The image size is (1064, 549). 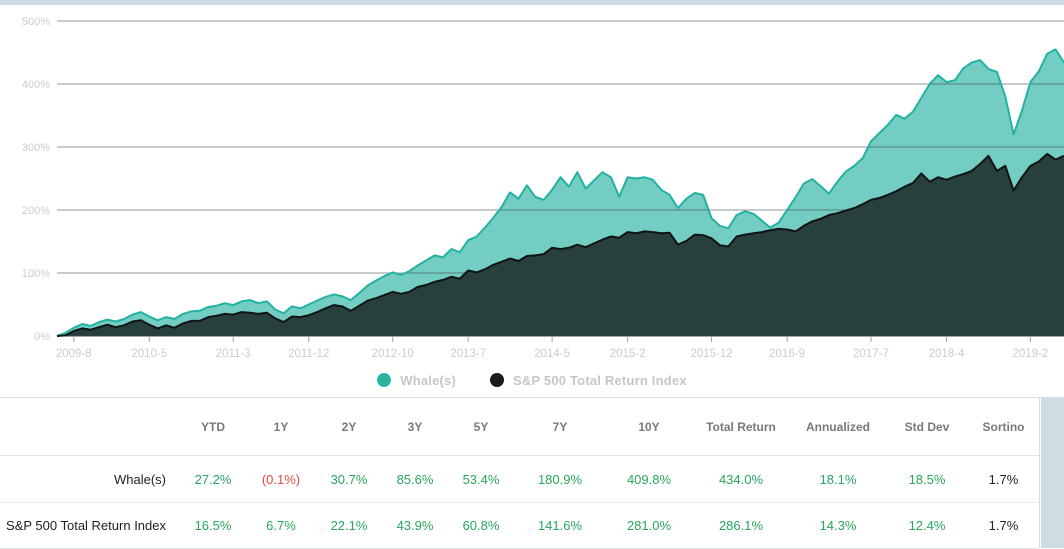 I want to click on x-axis-label: 2014-5, so click(x=552, y=354).